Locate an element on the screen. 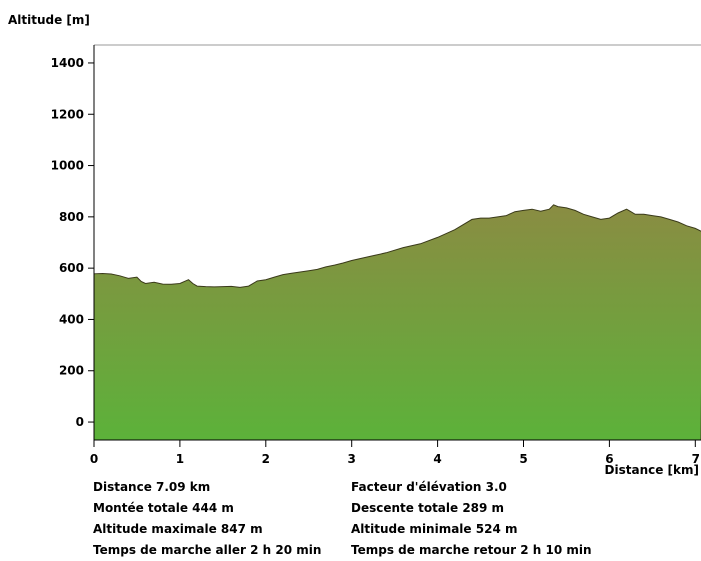  stat-descent: Descente totale 289 m is located at coordinates (428, 508).